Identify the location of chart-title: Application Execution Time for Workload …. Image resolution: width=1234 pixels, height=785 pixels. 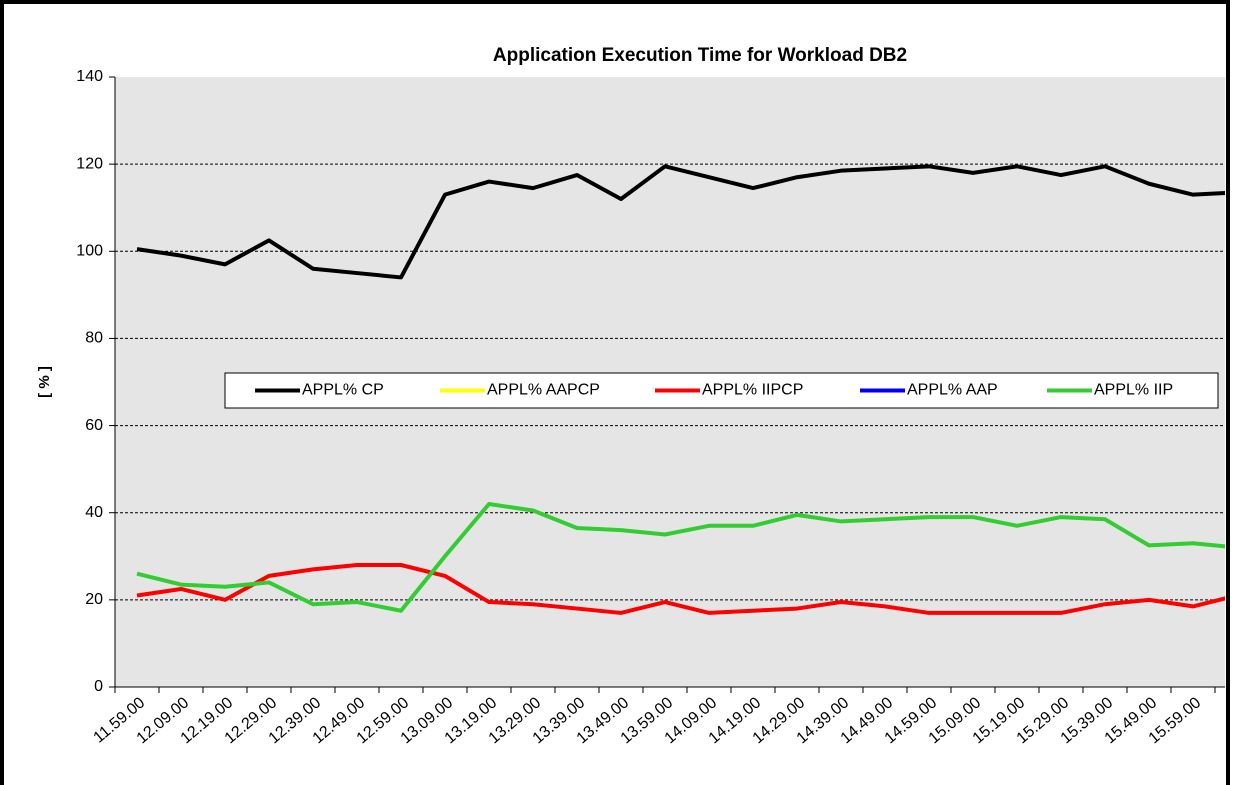
(700, 55).